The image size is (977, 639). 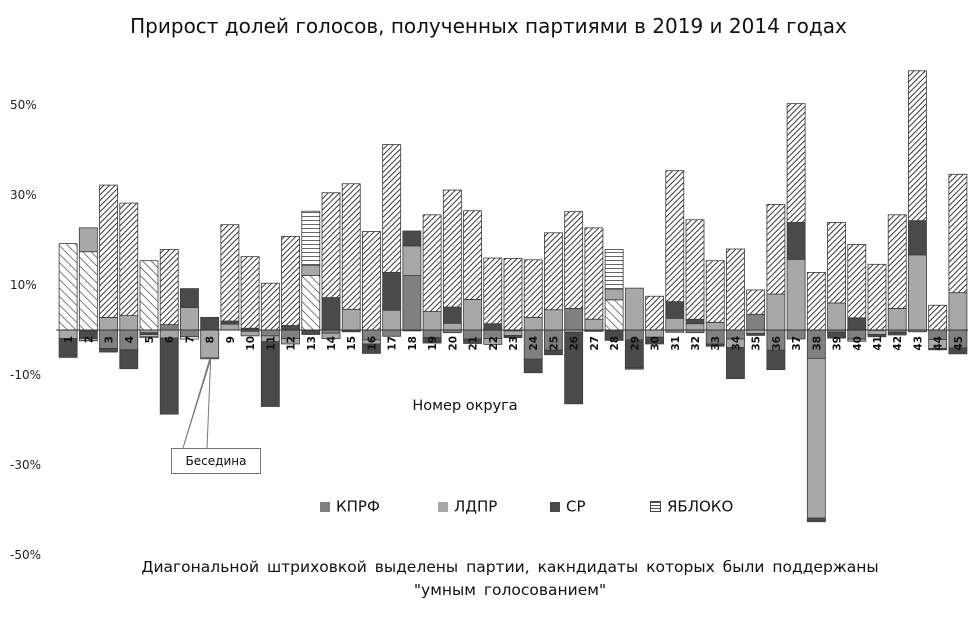 I want to click on bar-ЛДПР-14, so click(x=331, y=335).